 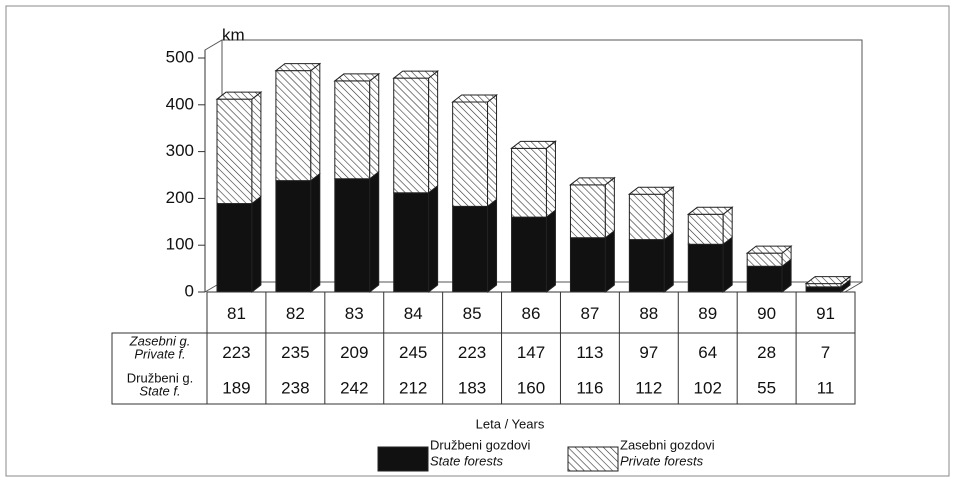 I want to click on x-tick-label: 83, so click(x=354, y=313).